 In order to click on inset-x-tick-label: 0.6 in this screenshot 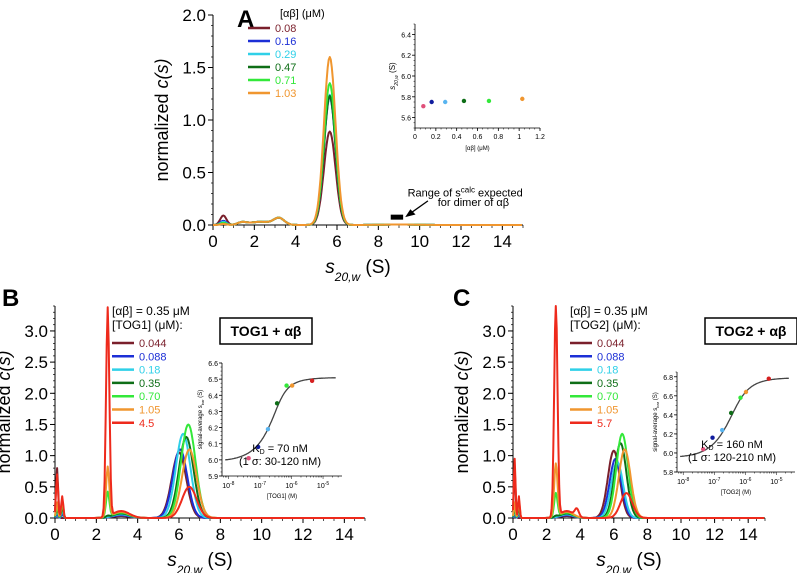, I will do `click(478, 137)`.